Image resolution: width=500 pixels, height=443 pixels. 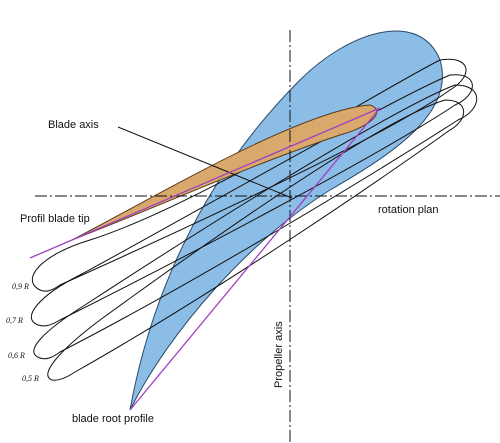 I want to click on label: Blade axis, so click(x=73, y=125).